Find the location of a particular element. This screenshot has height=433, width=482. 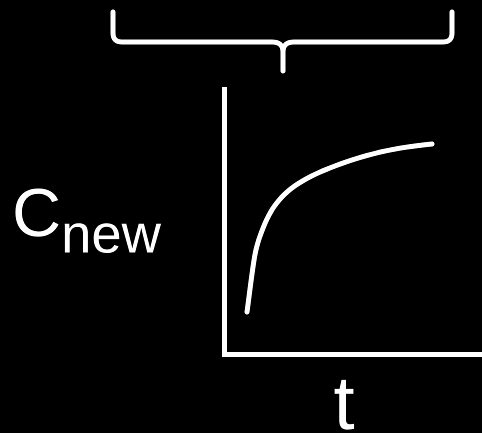

x-axis-title: t is located at coordinates (344, 397).